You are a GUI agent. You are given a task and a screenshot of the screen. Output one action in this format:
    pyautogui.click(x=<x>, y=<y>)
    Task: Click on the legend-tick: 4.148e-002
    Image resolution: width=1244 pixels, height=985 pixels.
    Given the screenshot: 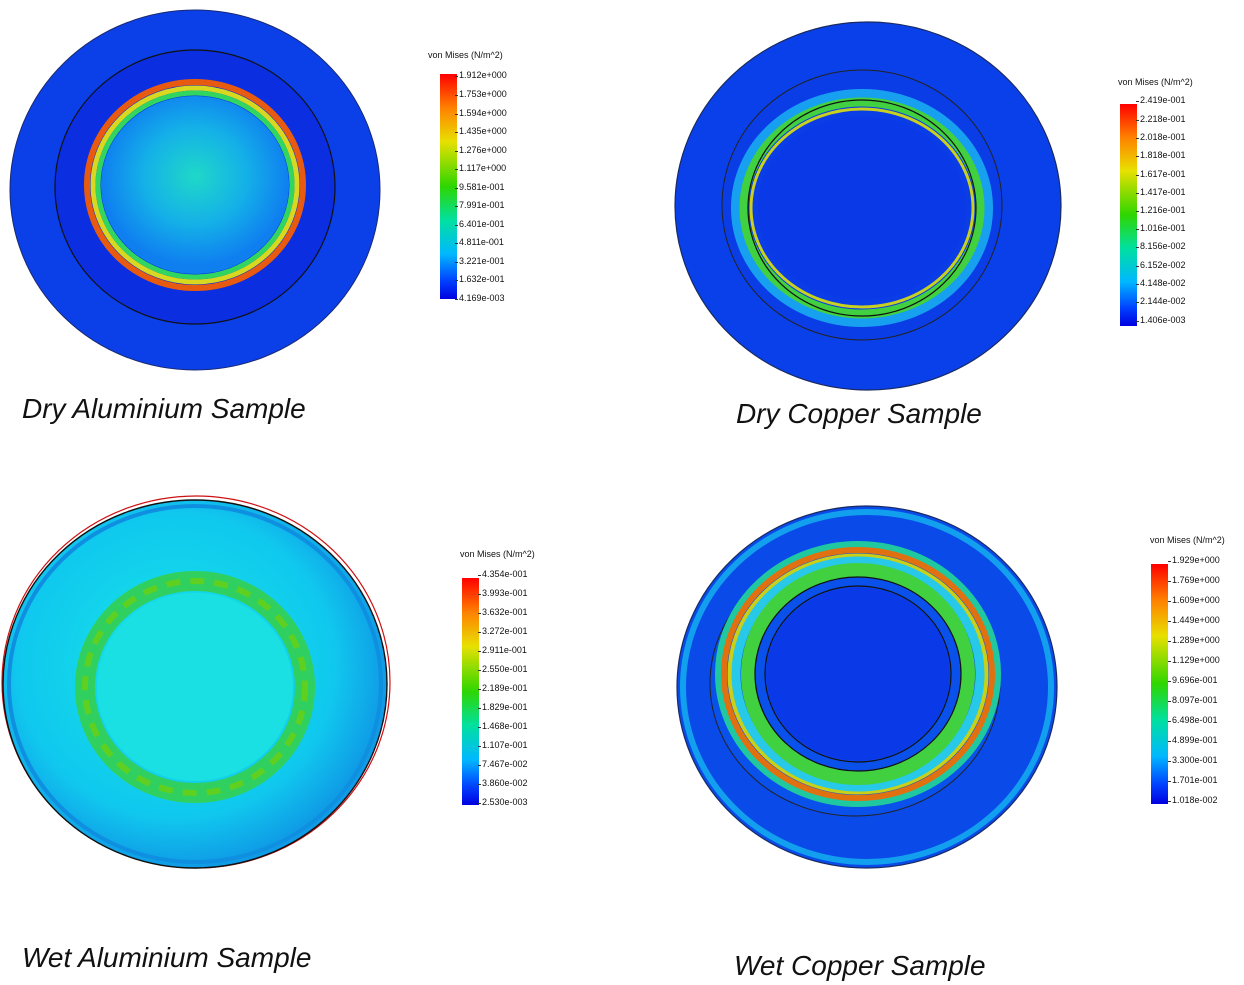 What is the action you would take?
    pyautogui.click(x=1161, y=283)
    